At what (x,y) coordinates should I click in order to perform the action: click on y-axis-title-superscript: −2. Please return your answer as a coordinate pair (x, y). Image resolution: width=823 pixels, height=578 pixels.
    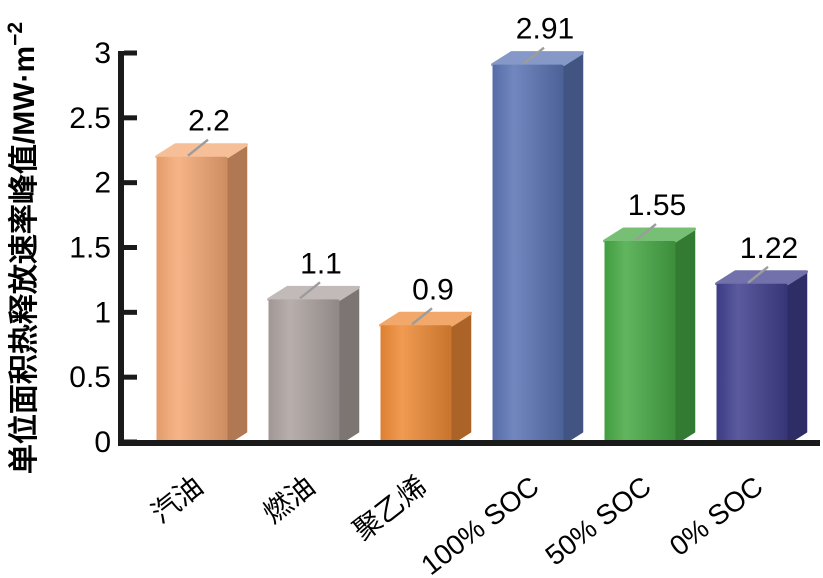
    Looking at the image, I should click on (15, 34).